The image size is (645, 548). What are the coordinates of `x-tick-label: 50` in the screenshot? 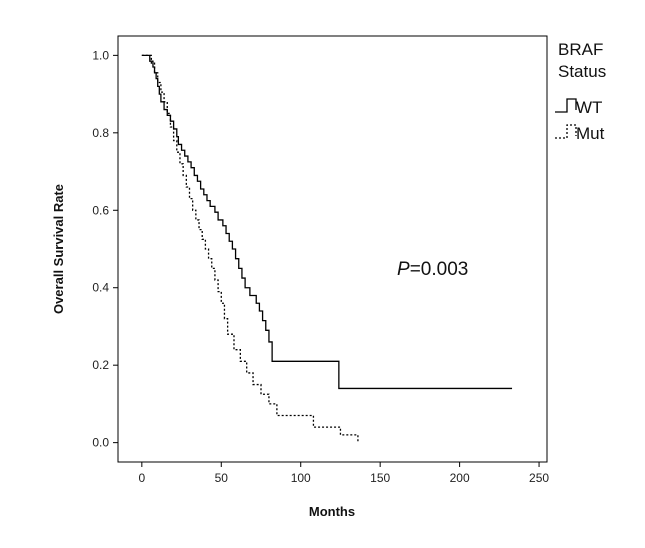 It's located at (222, 478).